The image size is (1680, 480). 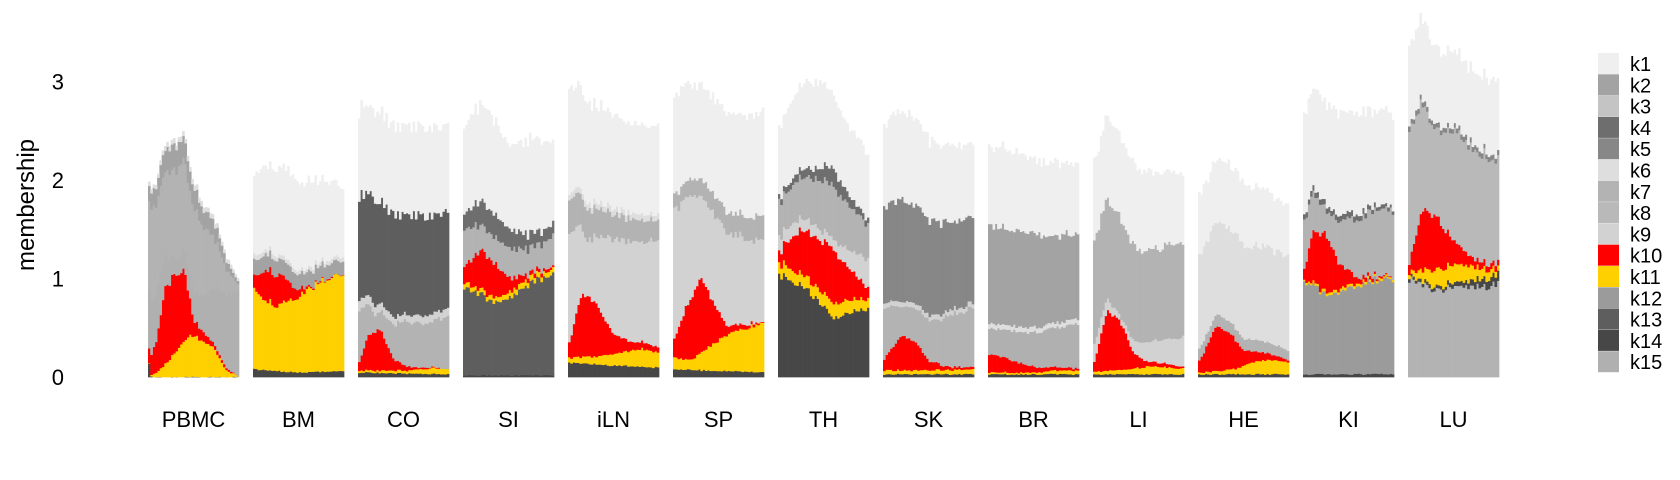 What do you see at coordinates (929, 372) in the screenshot?
I see `bar-segment-SK-k11` at bounding box center [929, 372].